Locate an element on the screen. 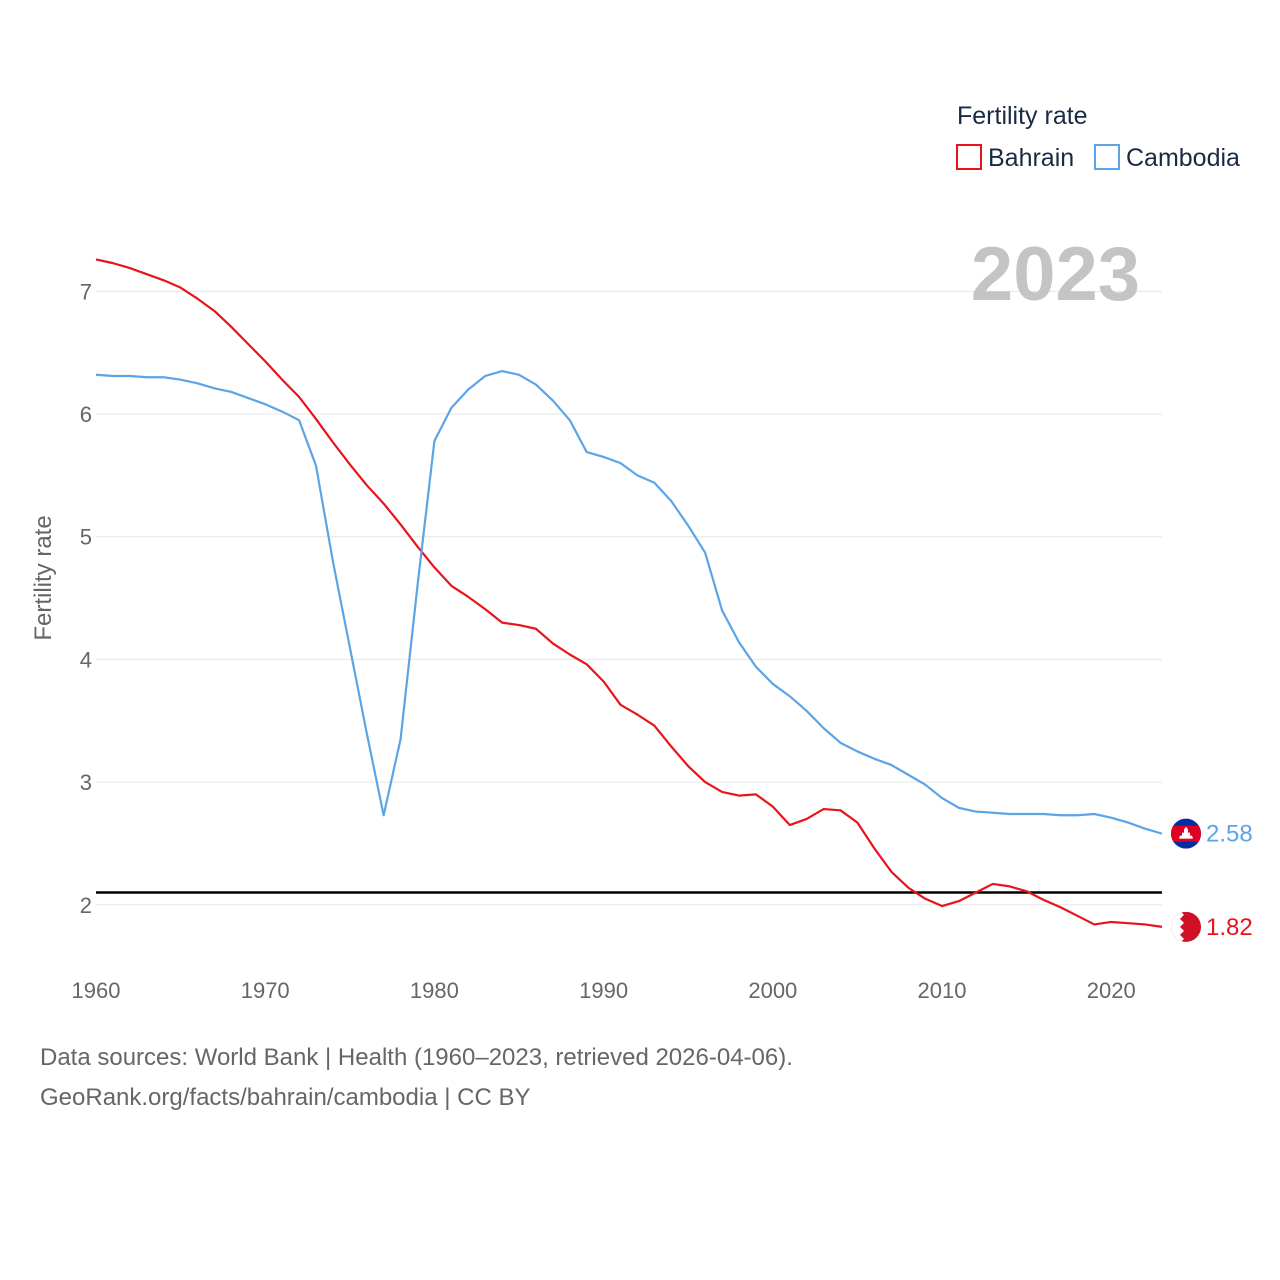 This screenshot has height=1280, width=1280. data-point-cambodia-1986 is located at coordinates (536, 385).